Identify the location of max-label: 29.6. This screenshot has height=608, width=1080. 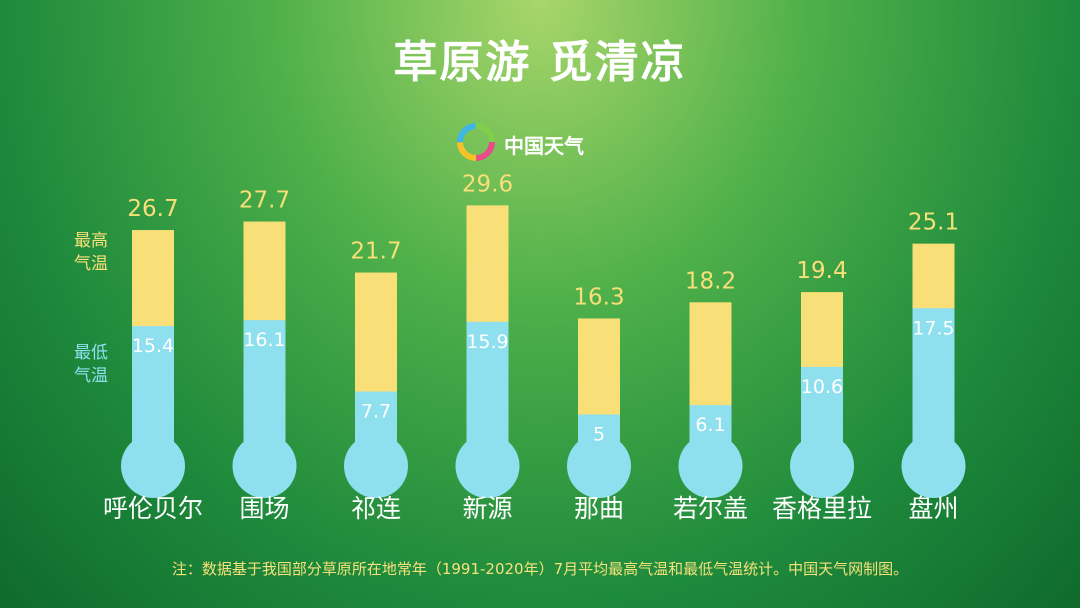
(487, 184).